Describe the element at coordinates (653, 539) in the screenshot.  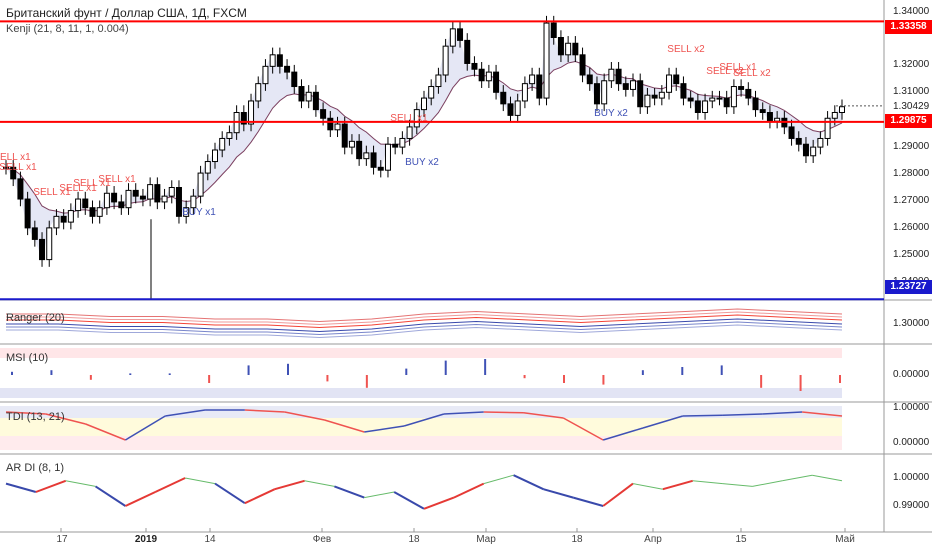
I see `x-tick: Апр` at that location.